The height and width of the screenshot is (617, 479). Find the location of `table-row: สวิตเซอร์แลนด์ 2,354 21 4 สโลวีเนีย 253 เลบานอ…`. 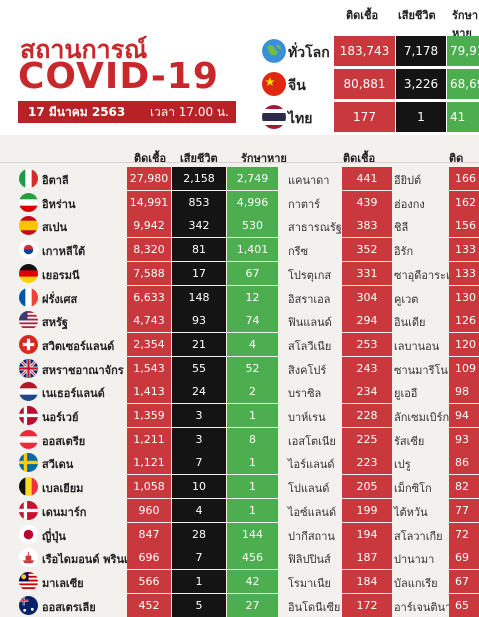

table-row: สวิตเซอร์แลนด์ 2,354 21 4 สโลวีเนีย 253 เลบานอ… is located at coordinates (239, 344).